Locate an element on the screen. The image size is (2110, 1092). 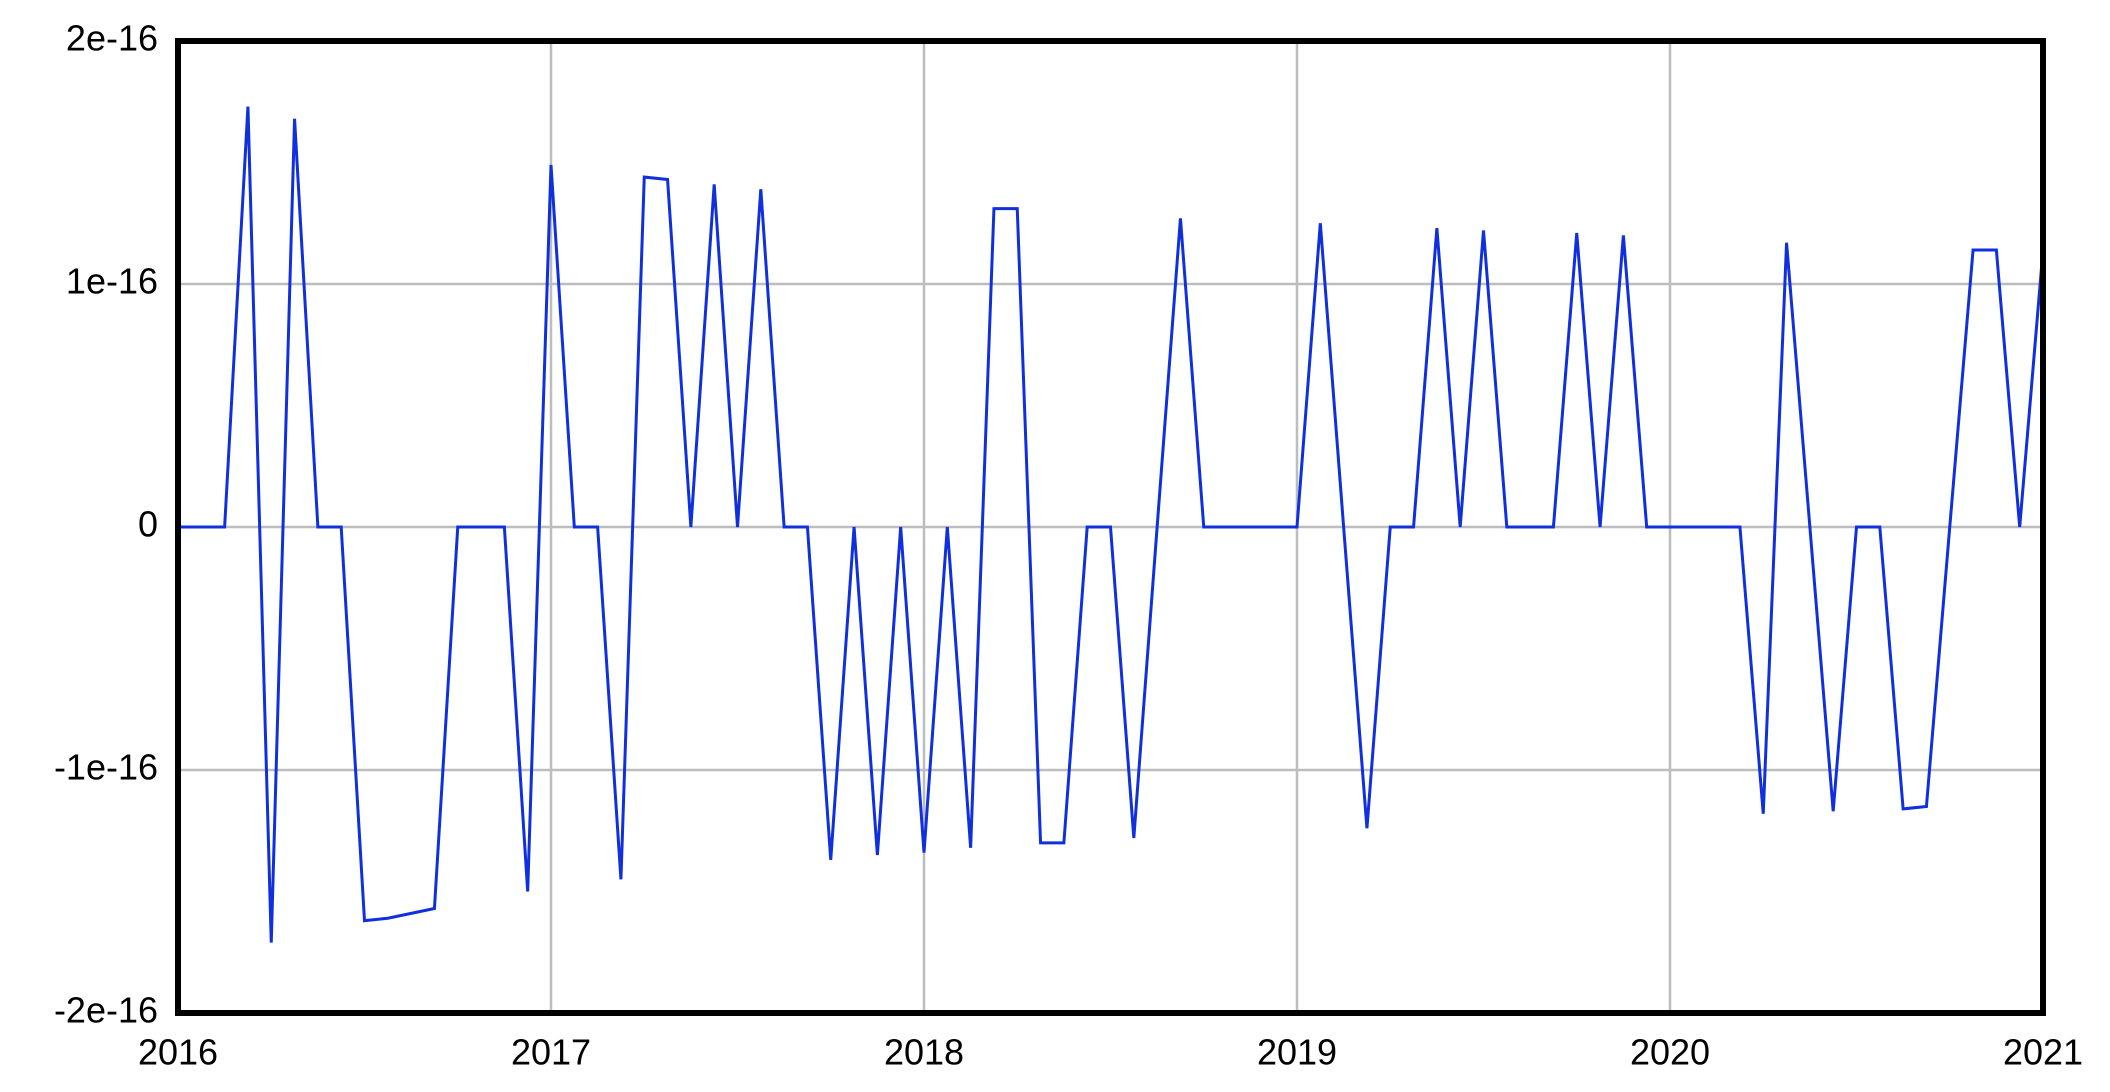
x-tick-label: 2016 is located at coordinates (178, 1052).